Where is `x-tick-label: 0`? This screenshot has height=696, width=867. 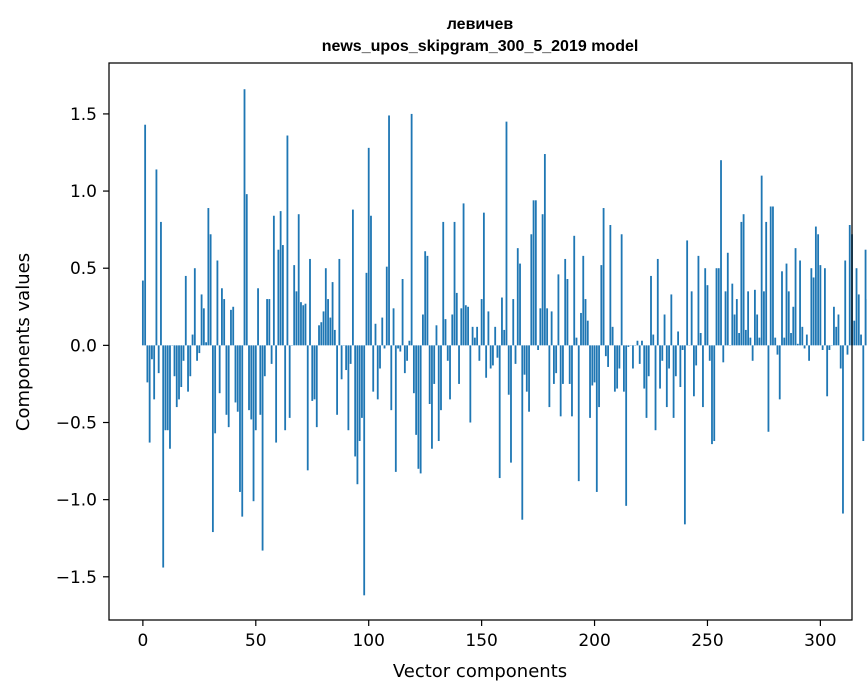 x-tick-label: 0 is located at coordinates (142, 641).